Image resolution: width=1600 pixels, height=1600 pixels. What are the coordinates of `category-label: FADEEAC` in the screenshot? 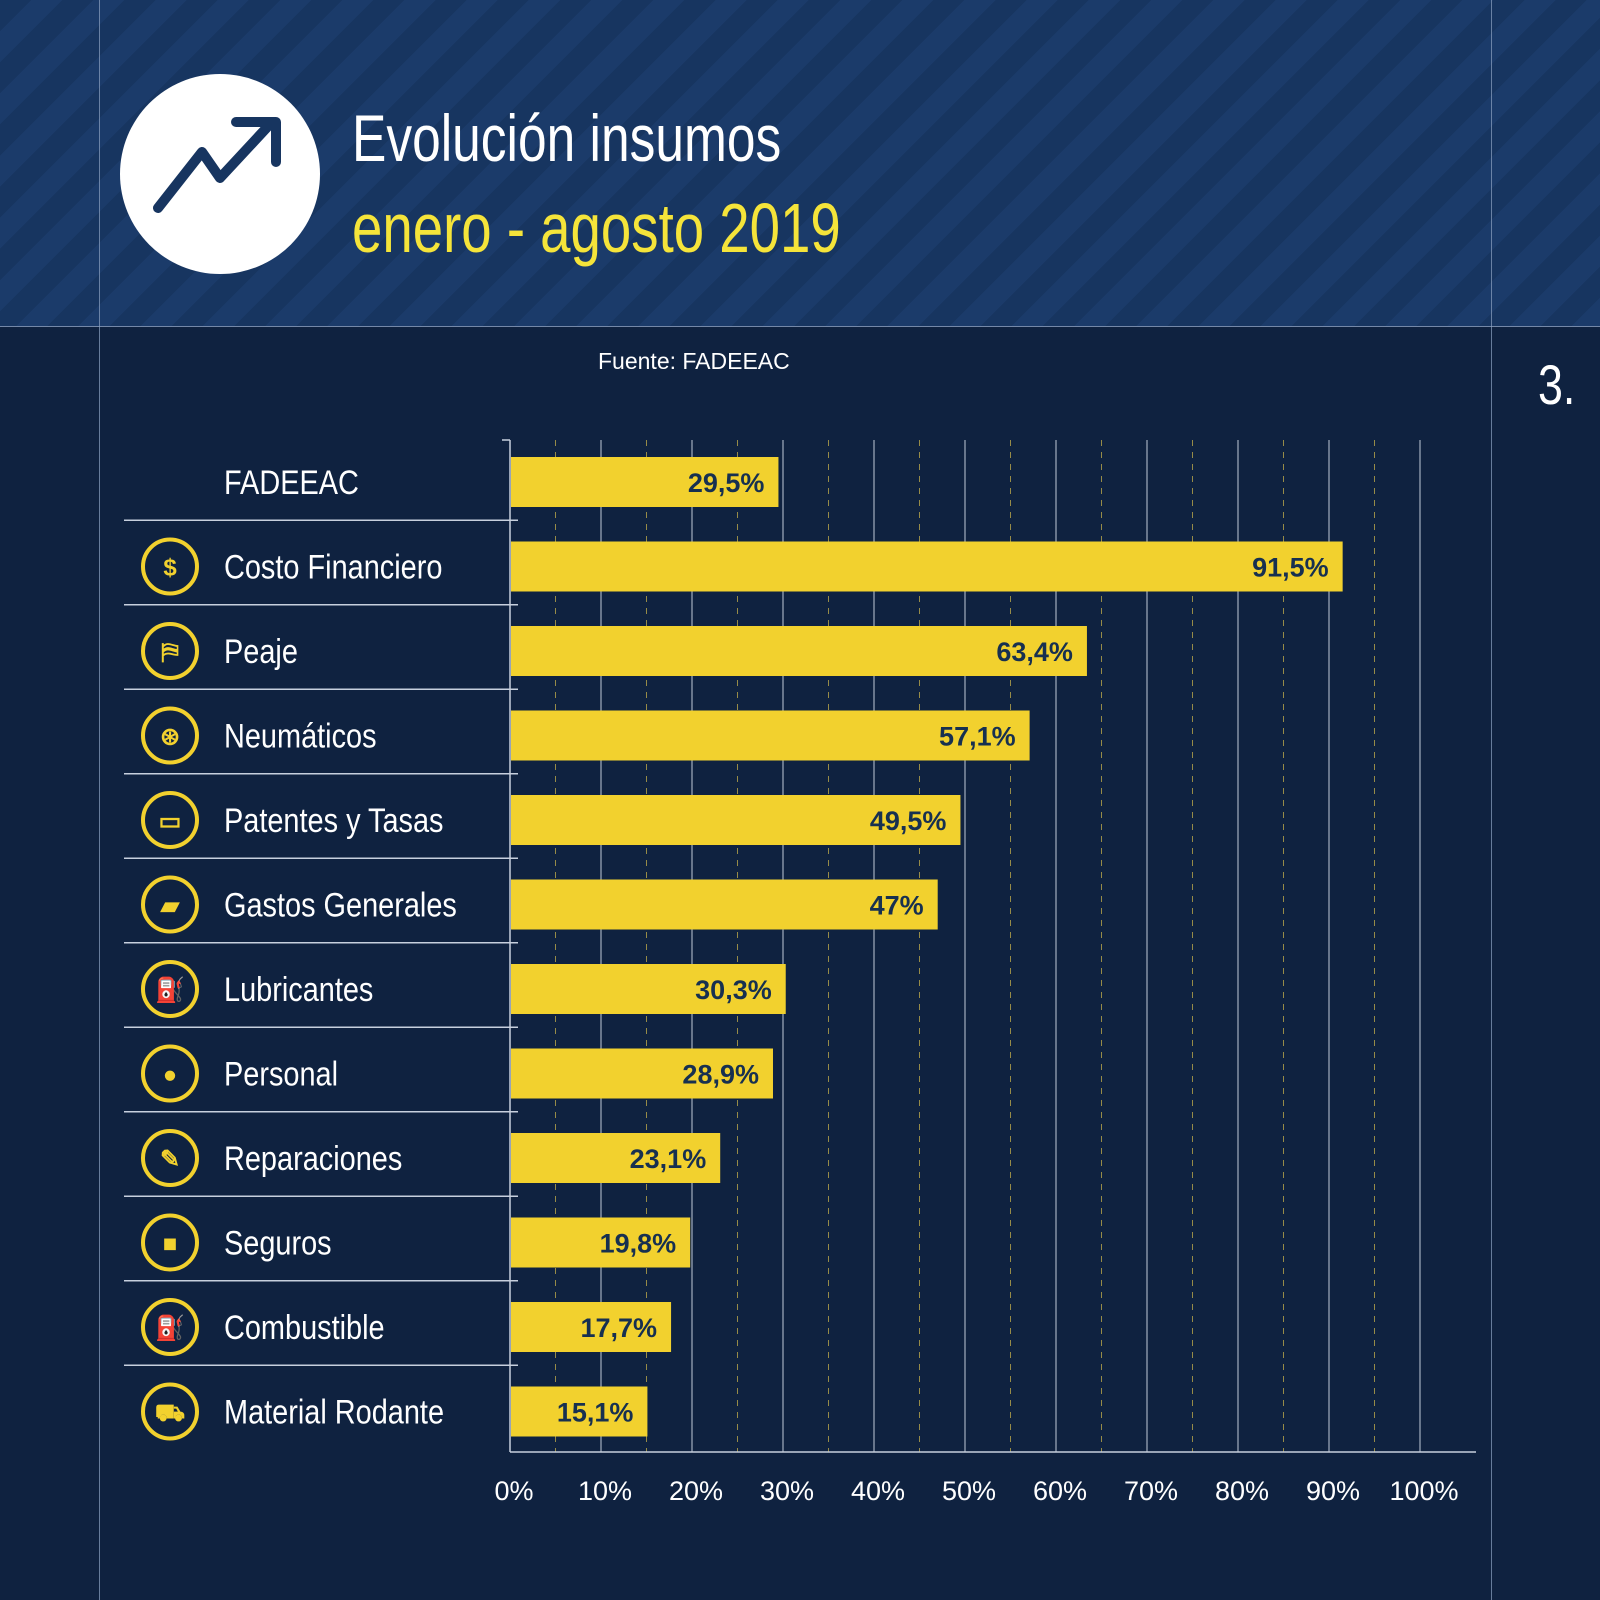 It's located at (291, 482).